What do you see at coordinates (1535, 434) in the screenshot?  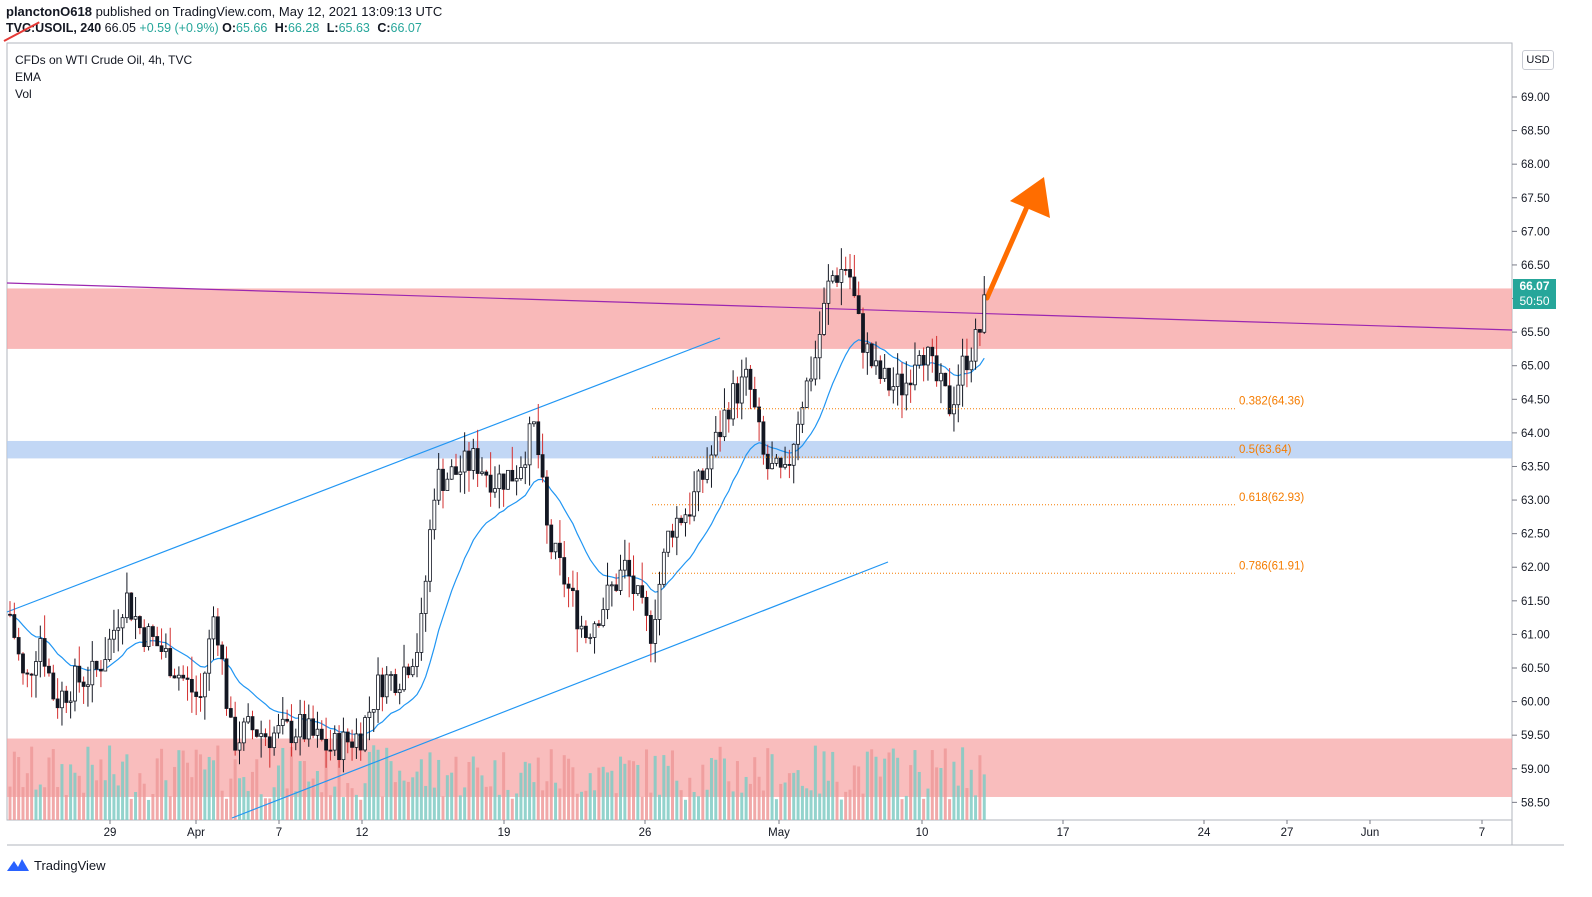 I see `y-tick-label: 64.00` at bounding box center [1535, 434].